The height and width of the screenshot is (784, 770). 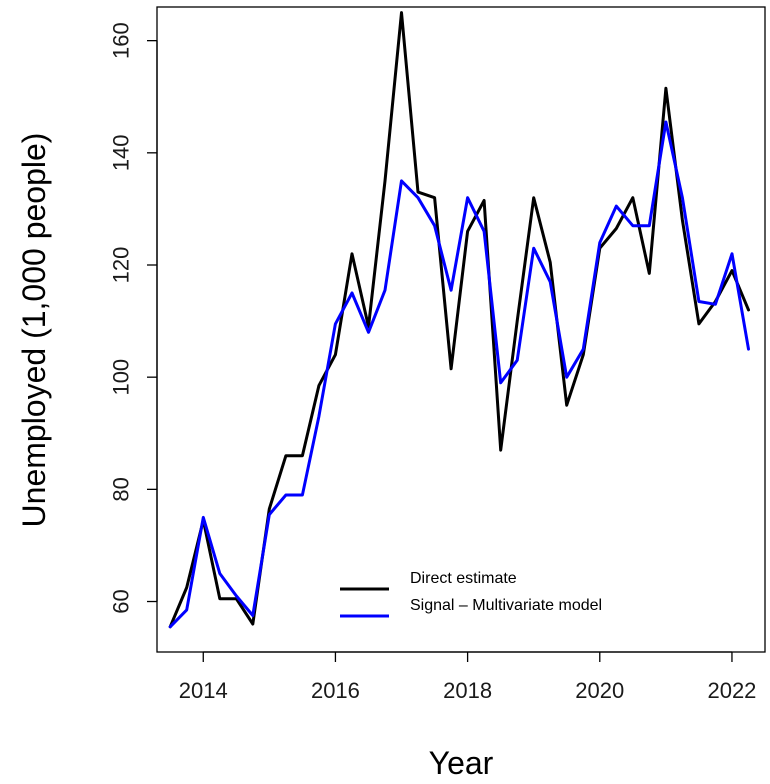 What do you see at coordinates (121, 265) in the screenshot?
I see `y-tick-label-120: 120` at bounding box center [121, 265].